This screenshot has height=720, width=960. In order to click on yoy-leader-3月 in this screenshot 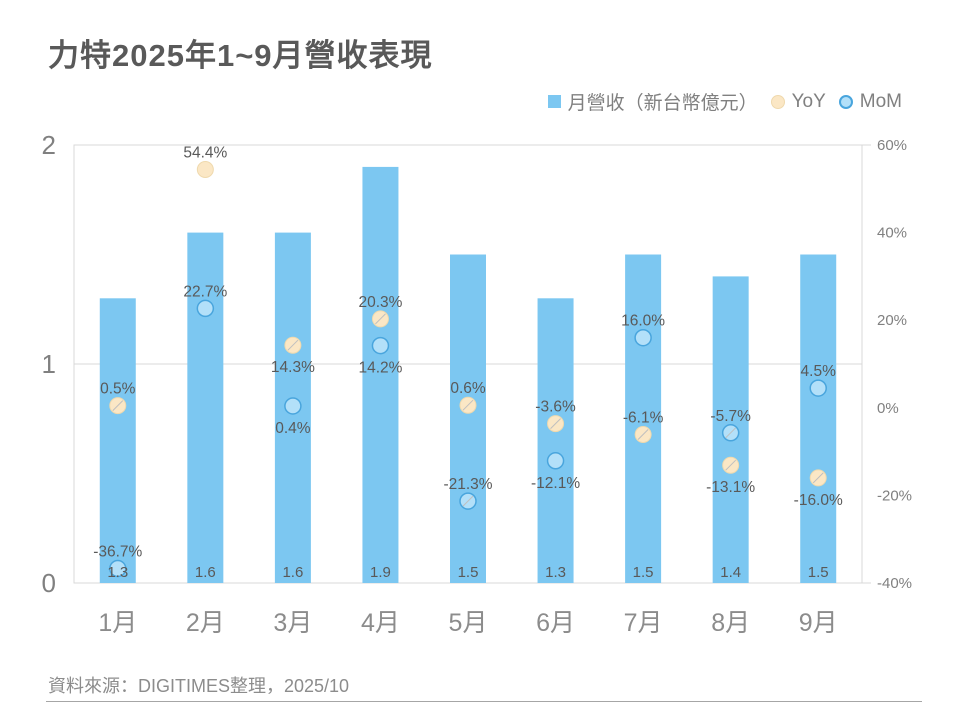, I will do `click(293, 345)`.